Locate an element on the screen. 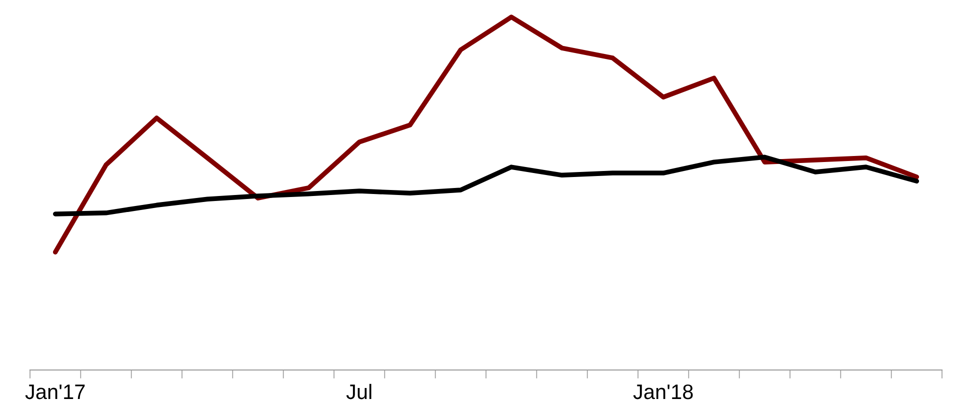 The width and height of the screenshot is (953, 414). x-tick-label: Jan'18 is located at coordinates (663, 392).